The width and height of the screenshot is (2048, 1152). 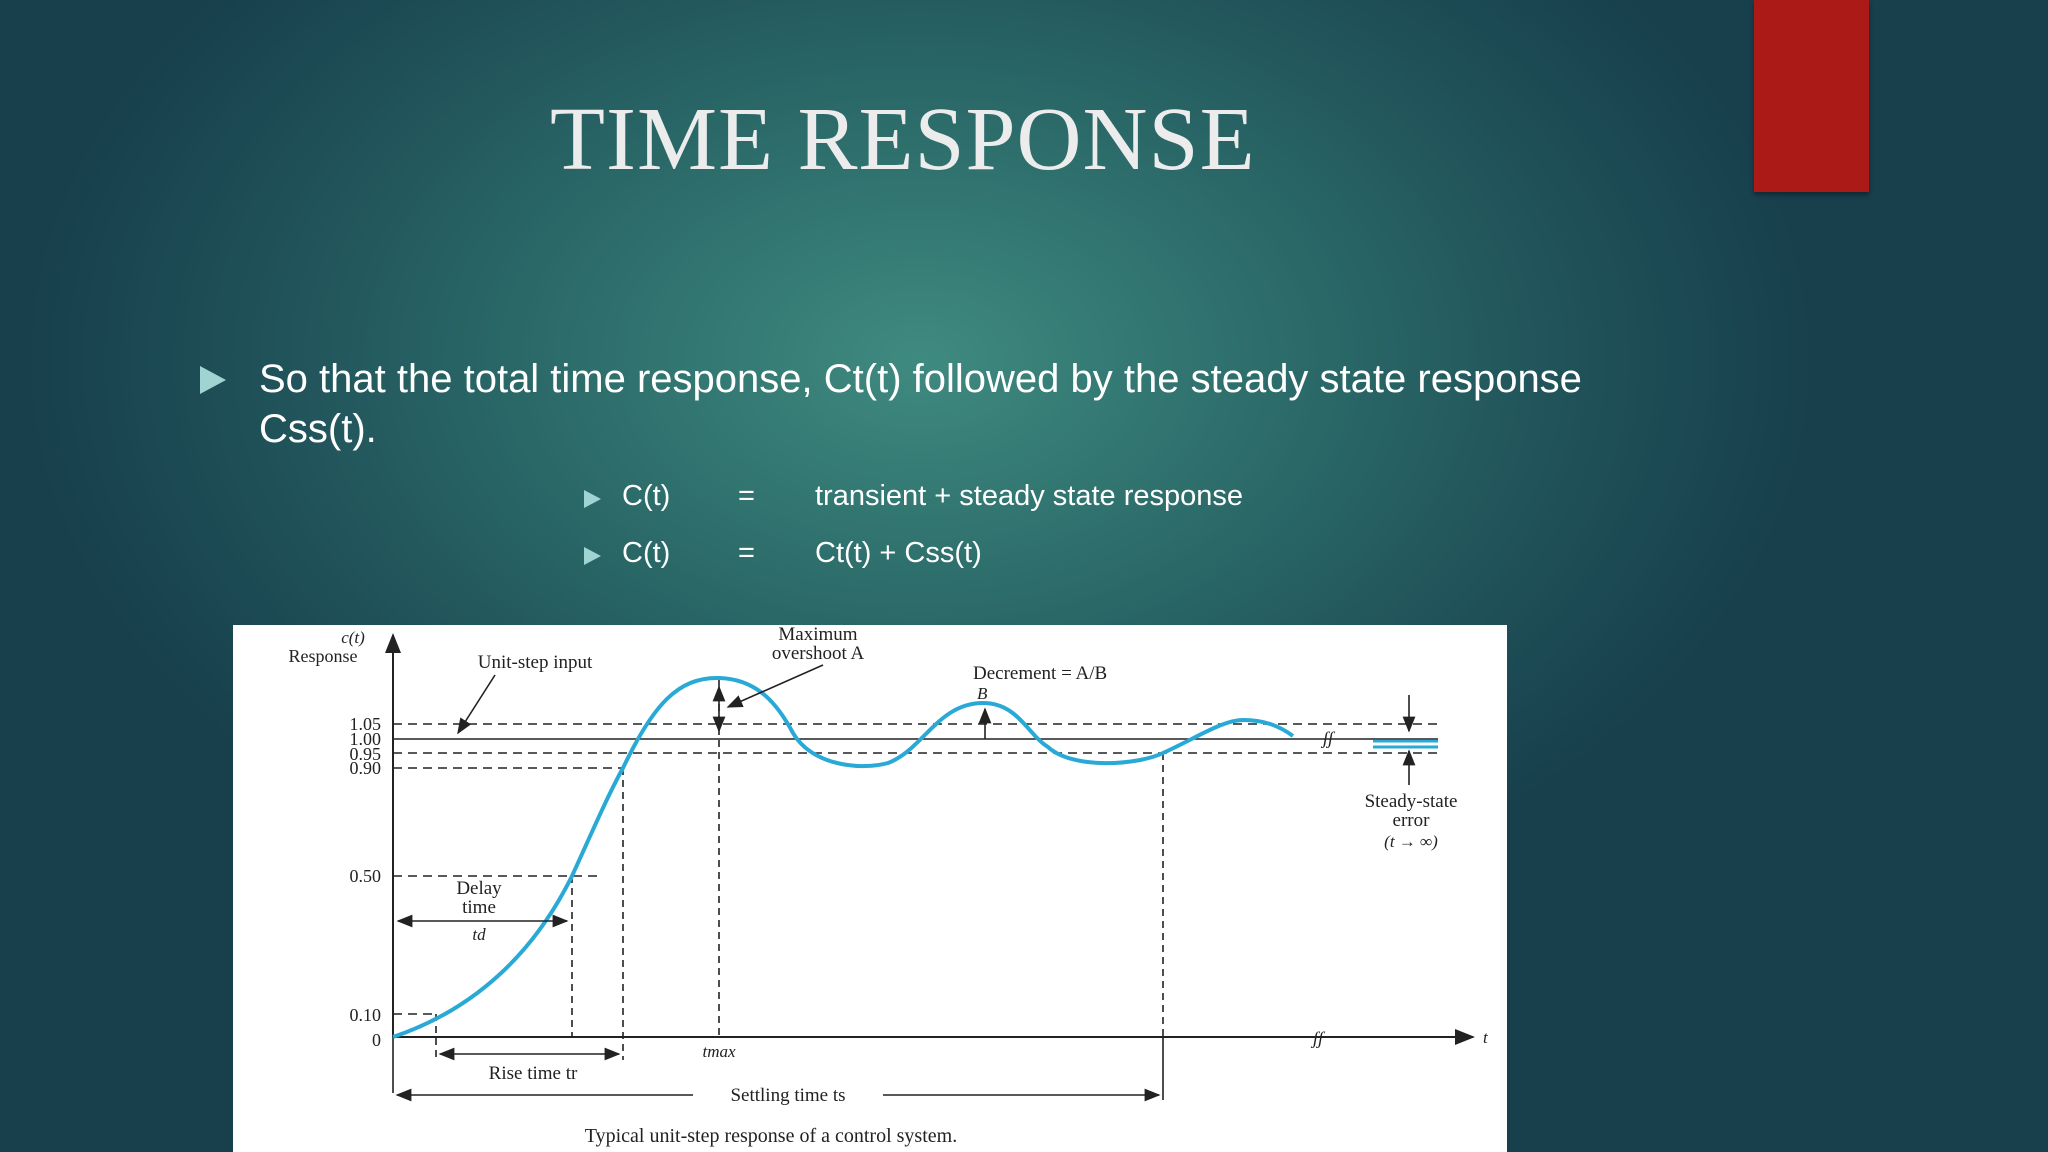 What do you see at coordinates (476, 704) in the screenshot?
I see `unit-step-pointer` at bounding box center [476, 704].